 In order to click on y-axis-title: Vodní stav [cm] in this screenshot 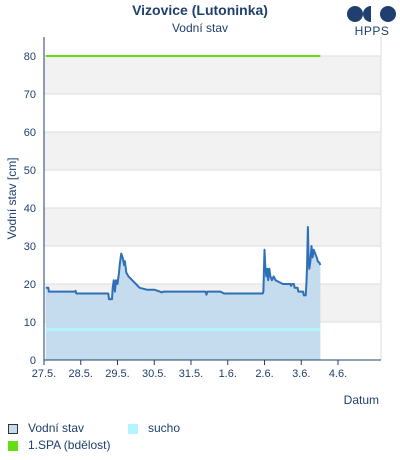, I will do `click(12, 198)`.